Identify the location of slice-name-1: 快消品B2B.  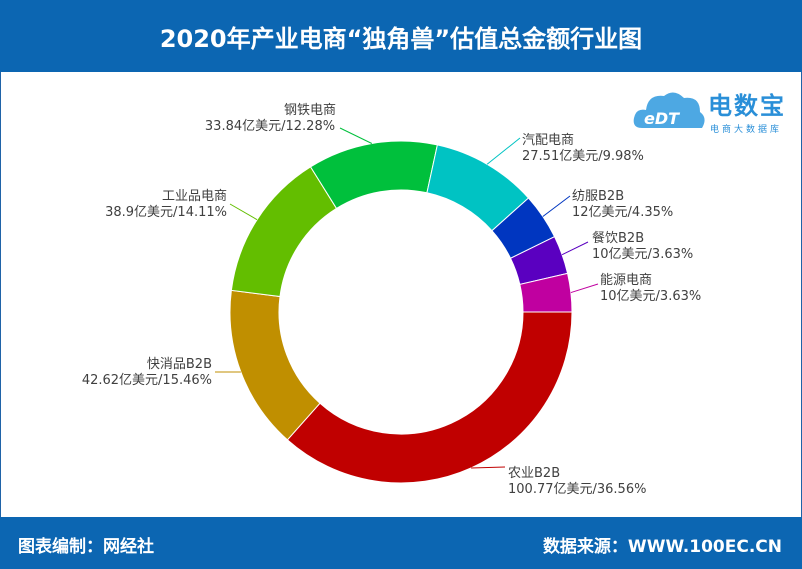
(179, 364).